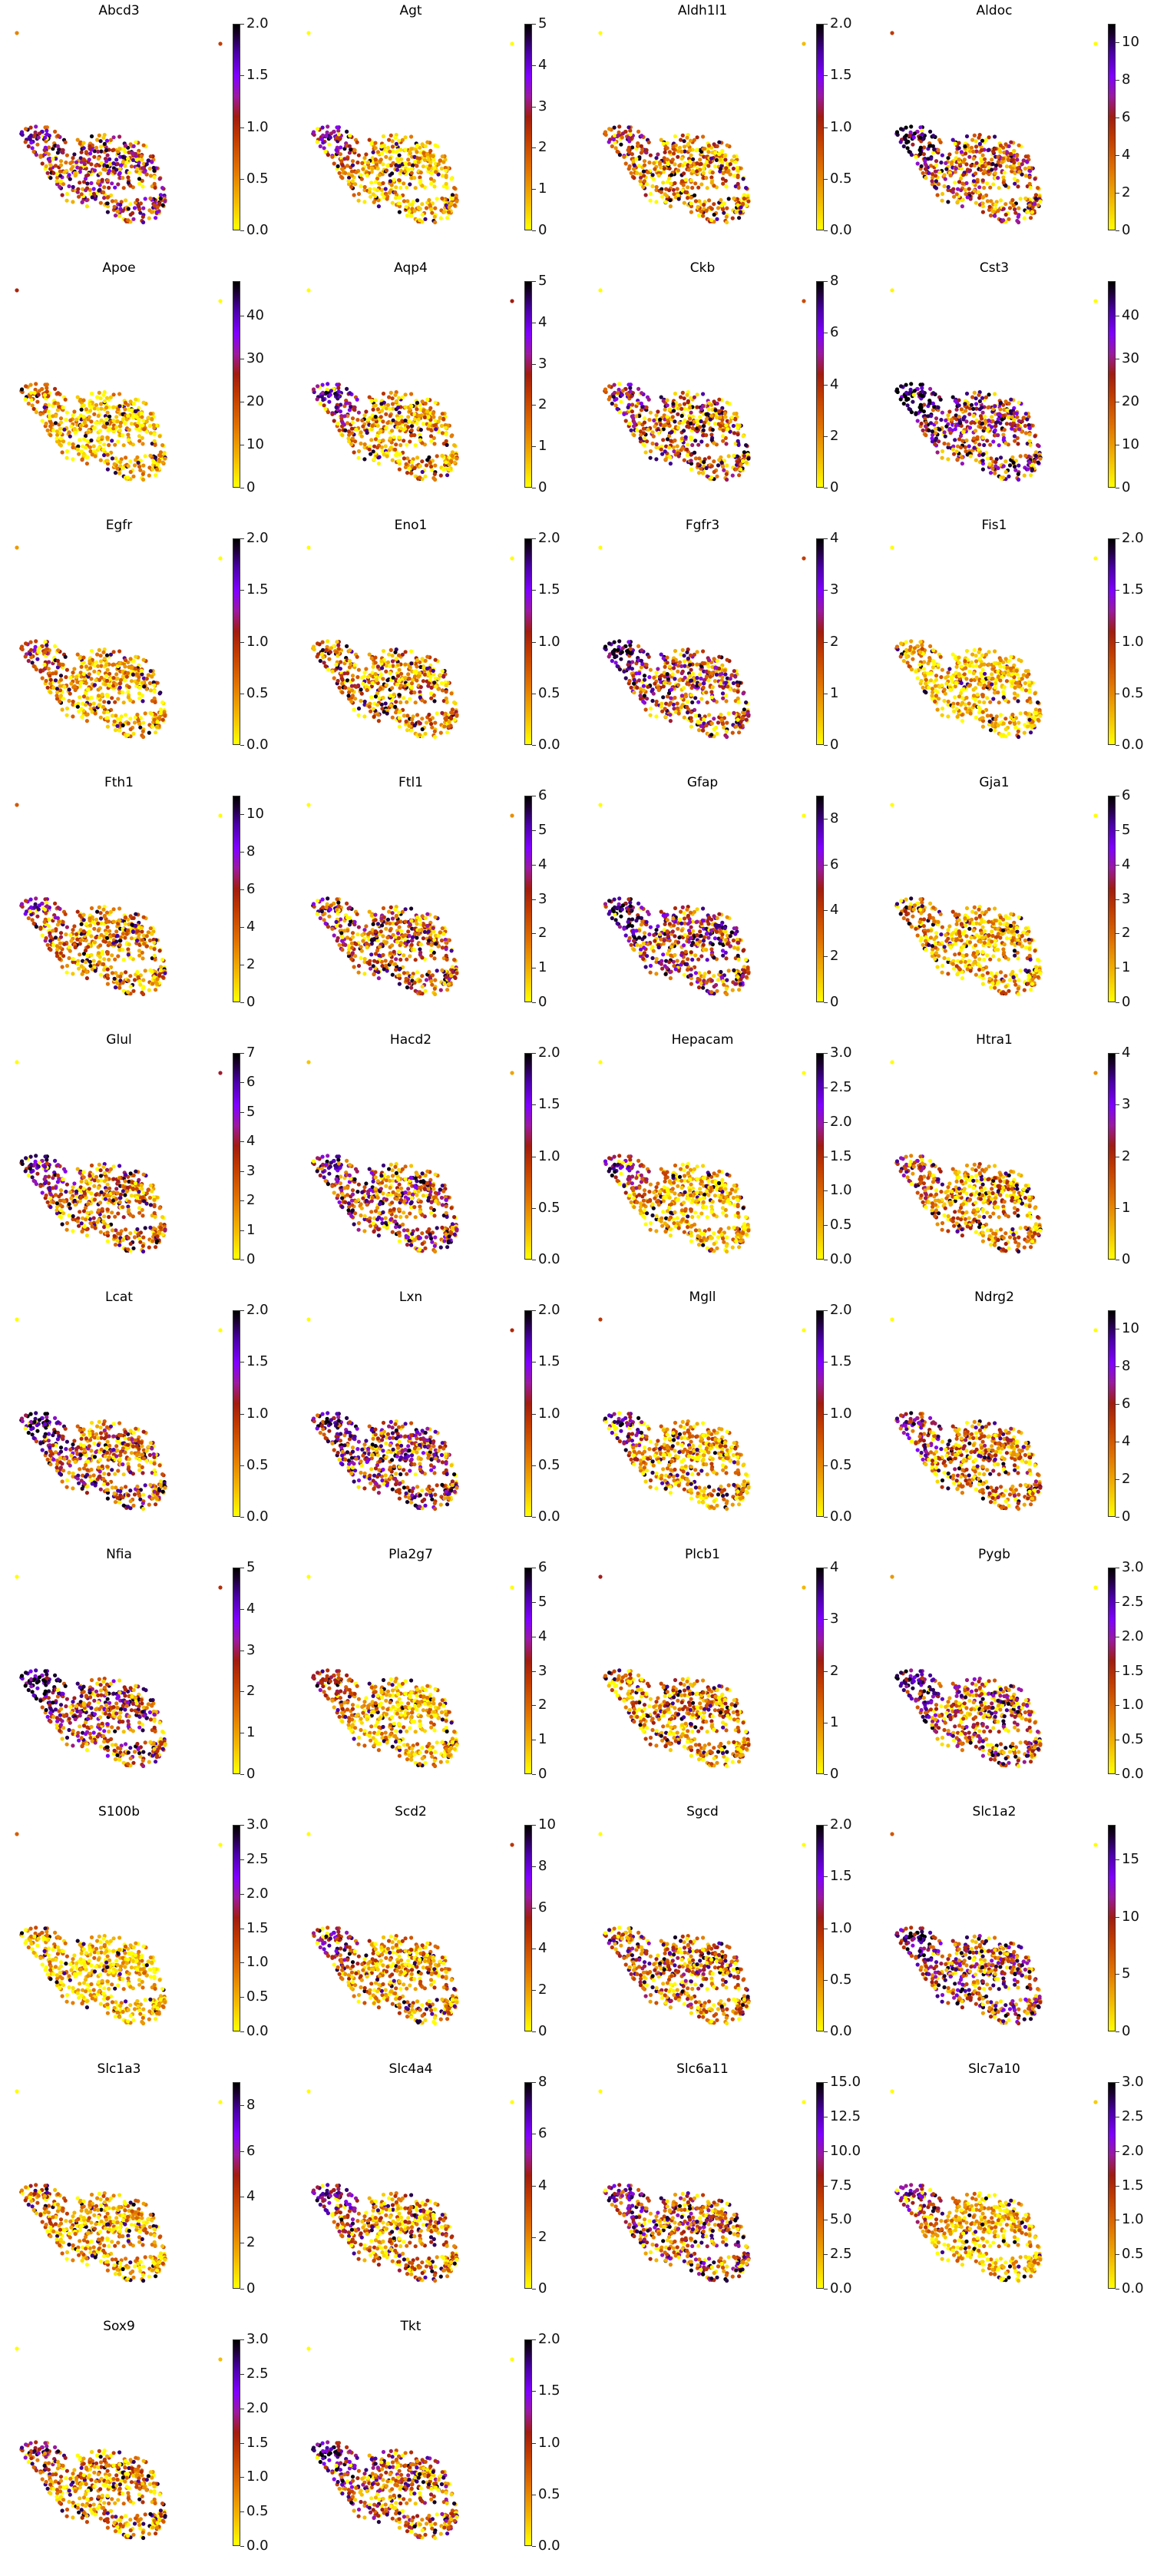 The width and height of the screenshot is (1167, 2576). Describe the element at coordinates (841, 127) in the screenshot. I see `colorbar-tick-label: 1.0` at that location.